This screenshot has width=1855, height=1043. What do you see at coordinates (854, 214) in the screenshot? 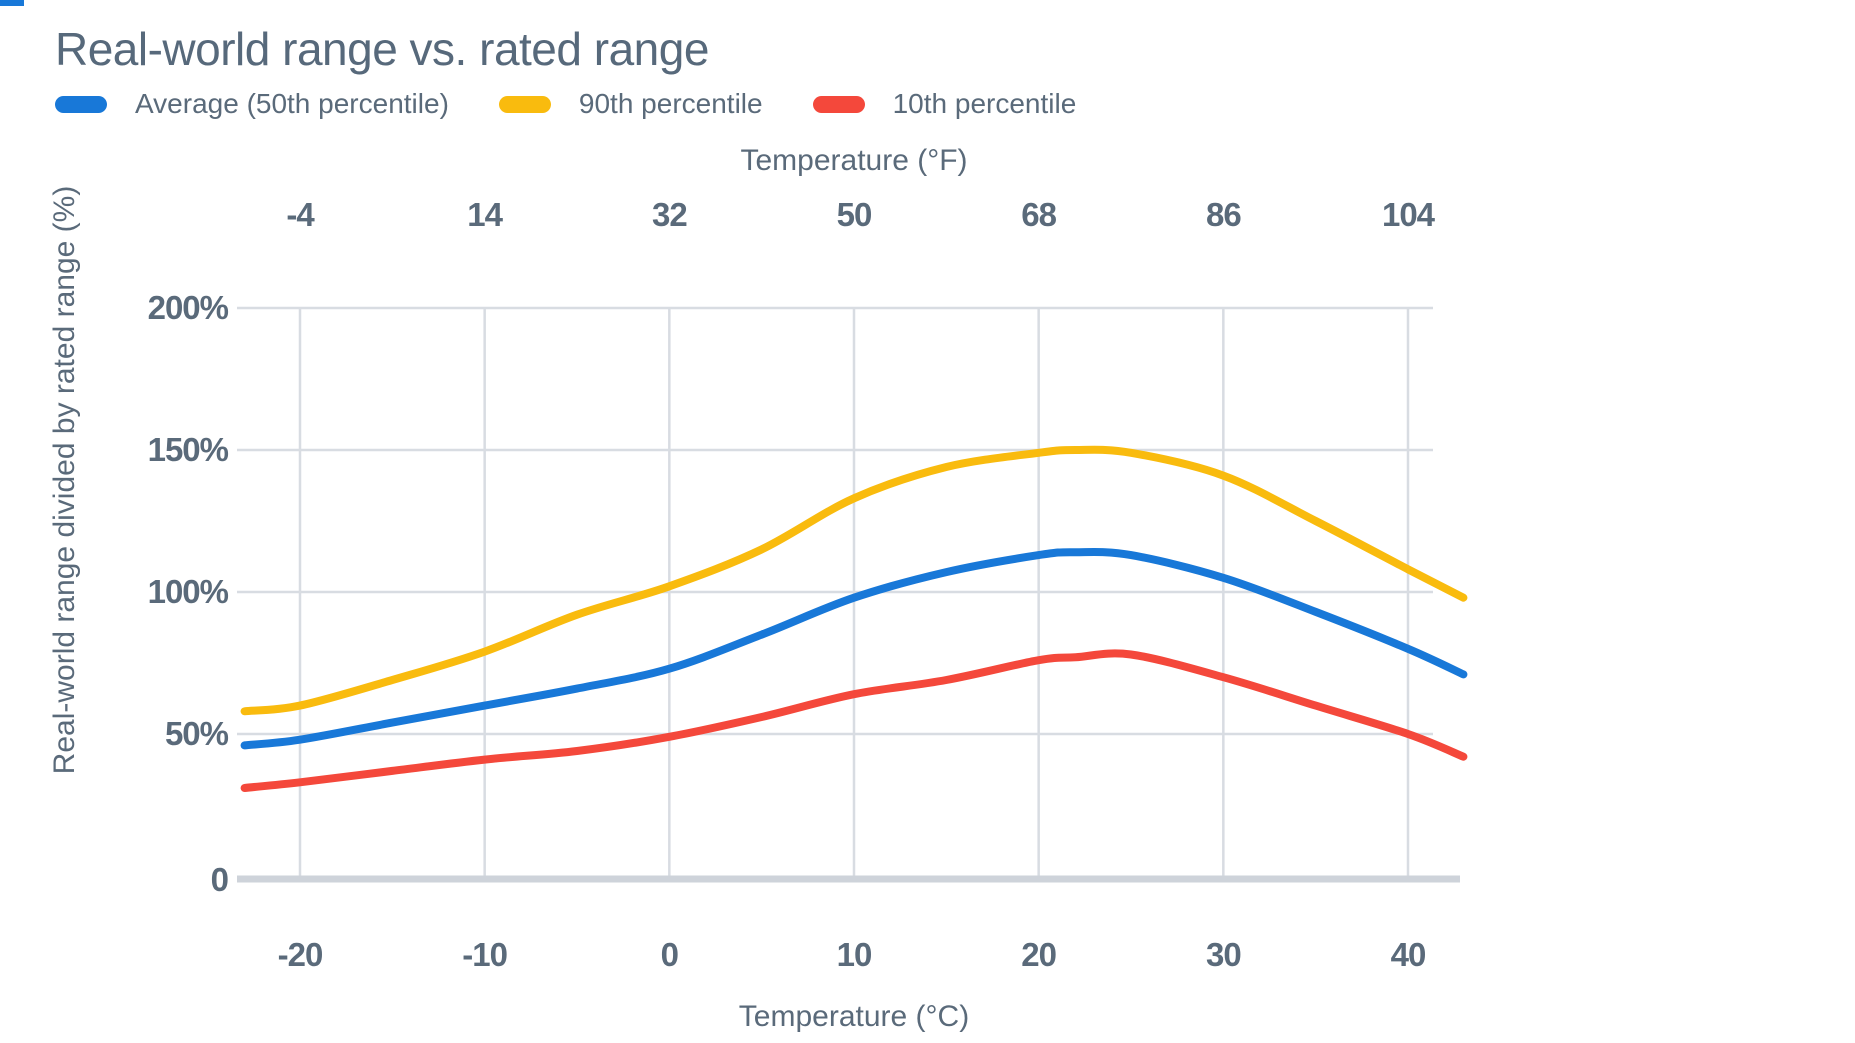
I see `x-tick-fahrenheit-50: 50` at bounding box center [854, 214].